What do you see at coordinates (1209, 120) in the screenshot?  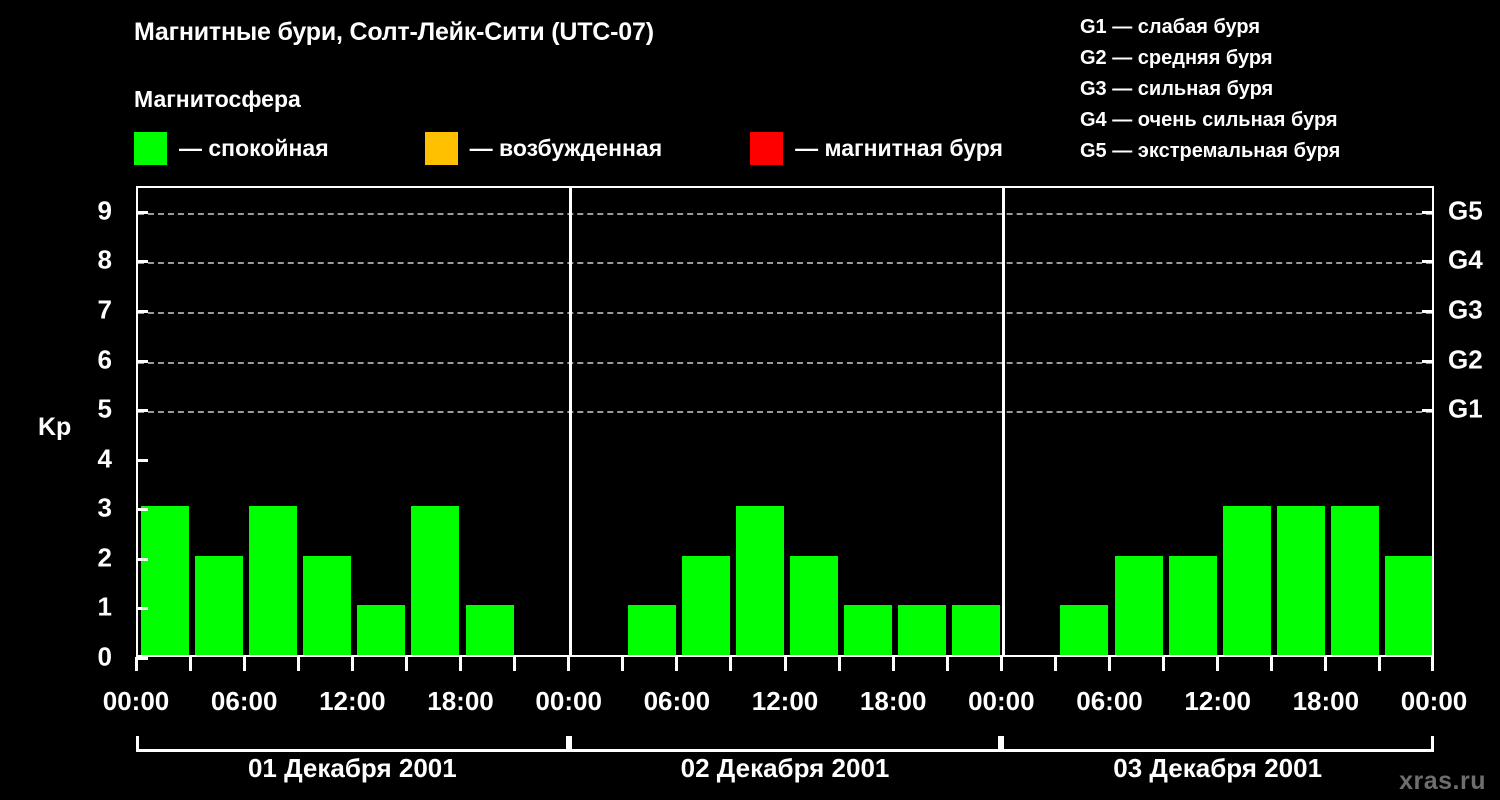 I see `g-scale-legend-row-g4: G4 — очень сильная буря` at bounding box center [1209, 120].